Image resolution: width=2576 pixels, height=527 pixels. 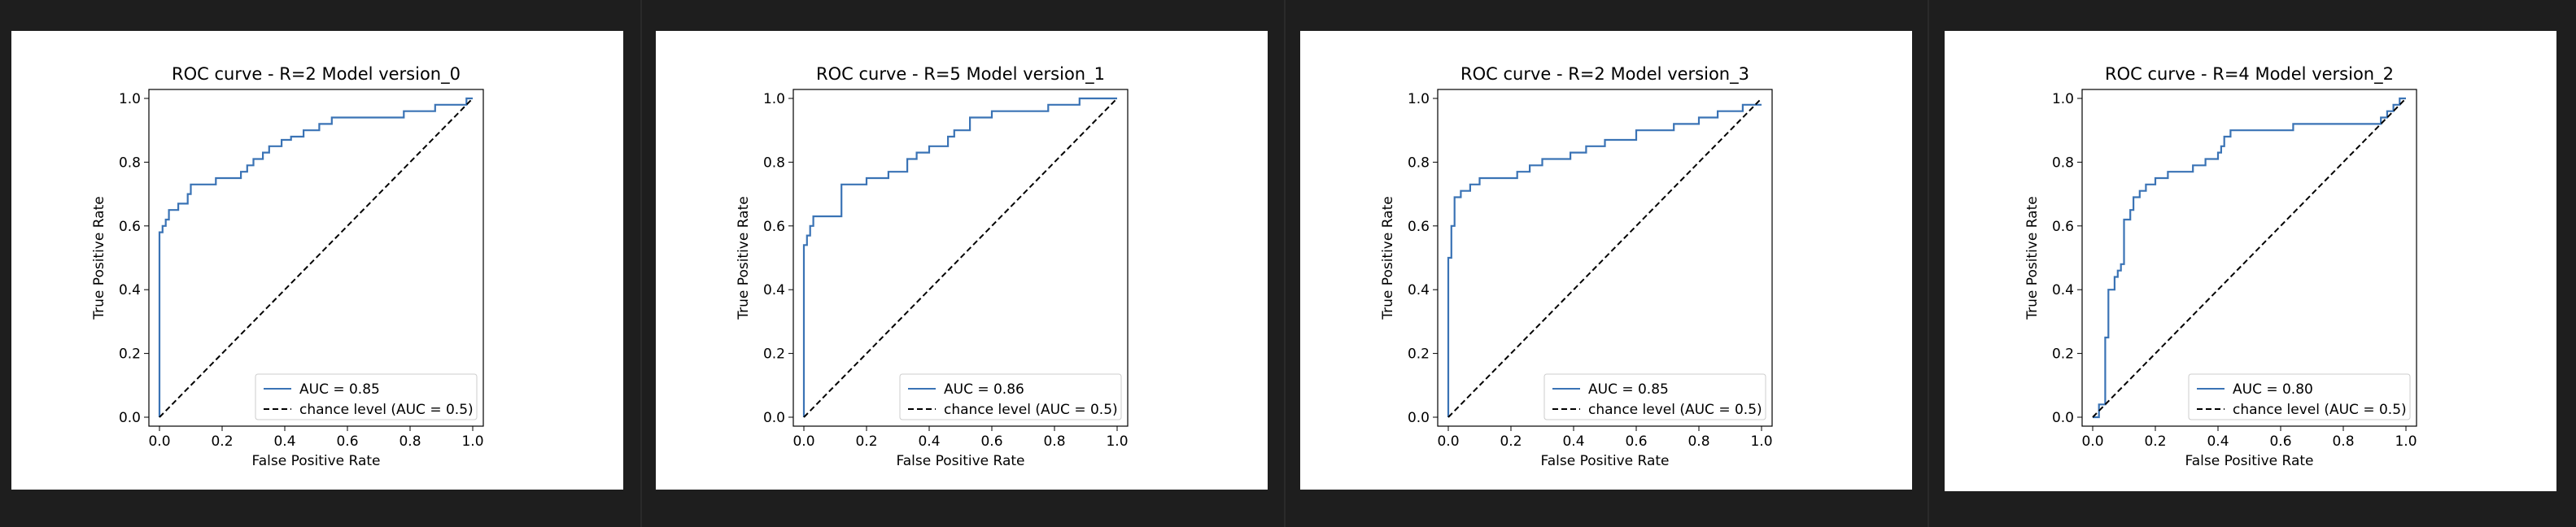 What do you see at coordinates (316, 74) in the screenshot?
I see `chart-title: ROC curve - R=2 Model version_0` at bounding box center [316, 74].